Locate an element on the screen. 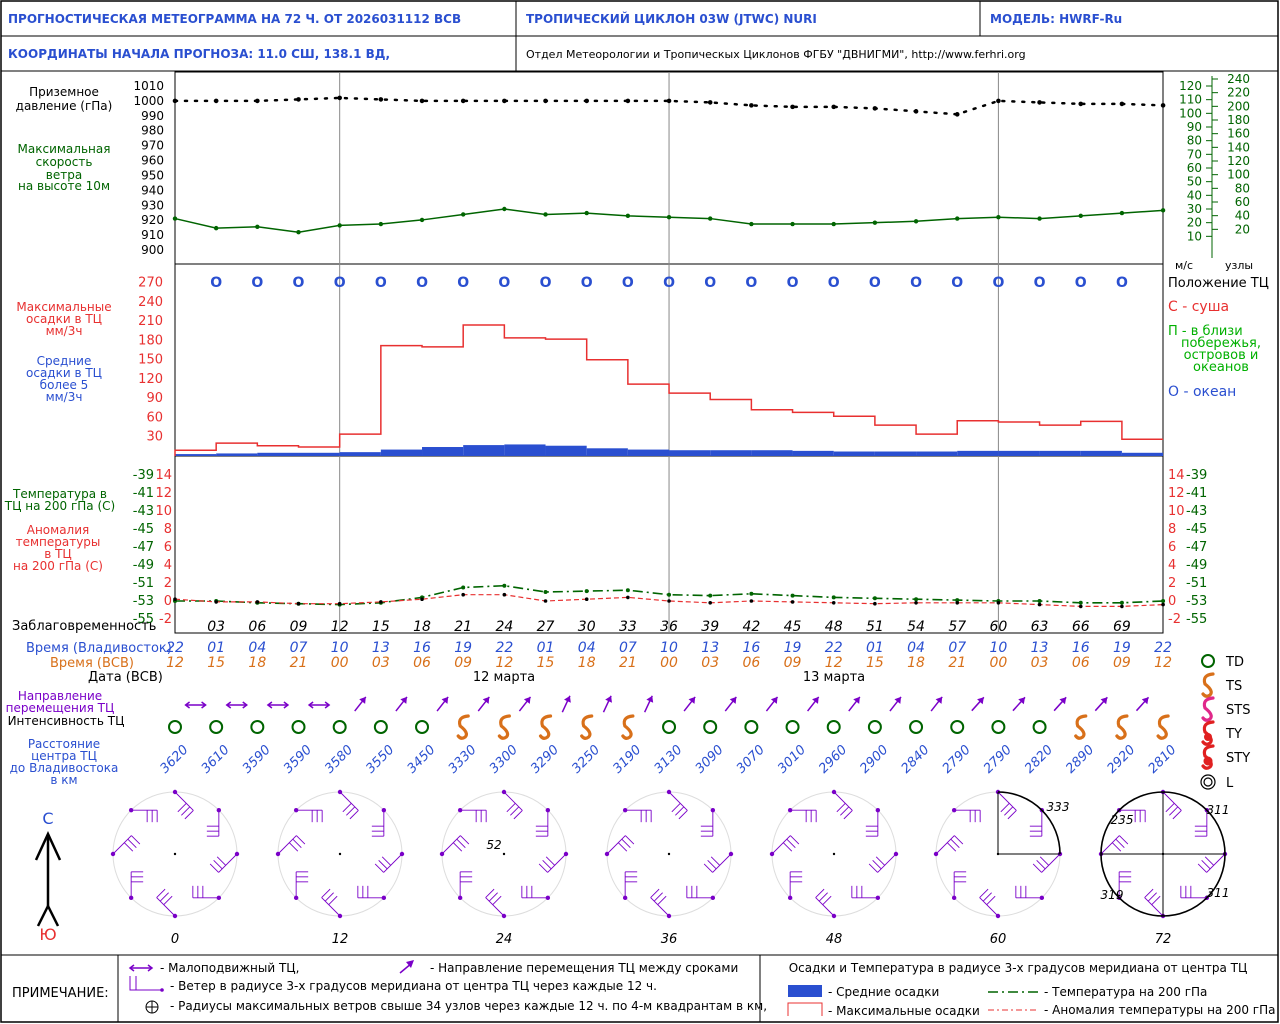 The height and width of the screenshot is (1024, 1280). distance-value: 2900 is located at coordinates (874, 760).